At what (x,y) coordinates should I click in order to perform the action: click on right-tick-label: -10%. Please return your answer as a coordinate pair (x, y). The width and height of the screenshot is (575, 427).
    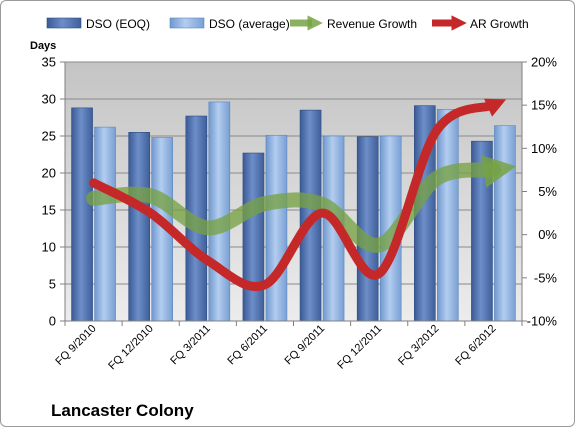
    Looking at the image, I should click on (542, 321).